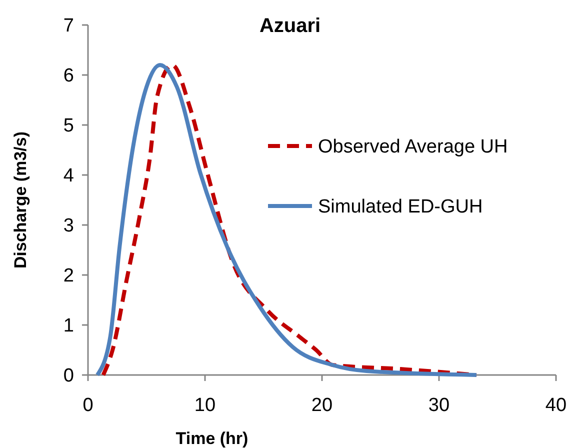 The height and width of the screenshot is (448, 583). Describe the element at coordinates (68, 226) in the screenshot. I see `y-tick-label: 3` at that location.